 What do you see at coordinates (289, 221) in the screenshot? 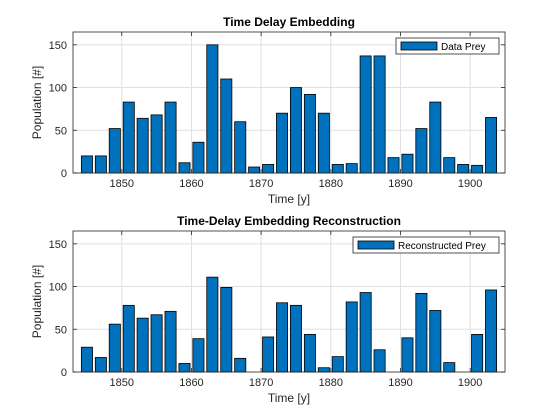
I see `chart-title: Time-Delay Embedding Reconstruction` at bounding box center [289, 221].